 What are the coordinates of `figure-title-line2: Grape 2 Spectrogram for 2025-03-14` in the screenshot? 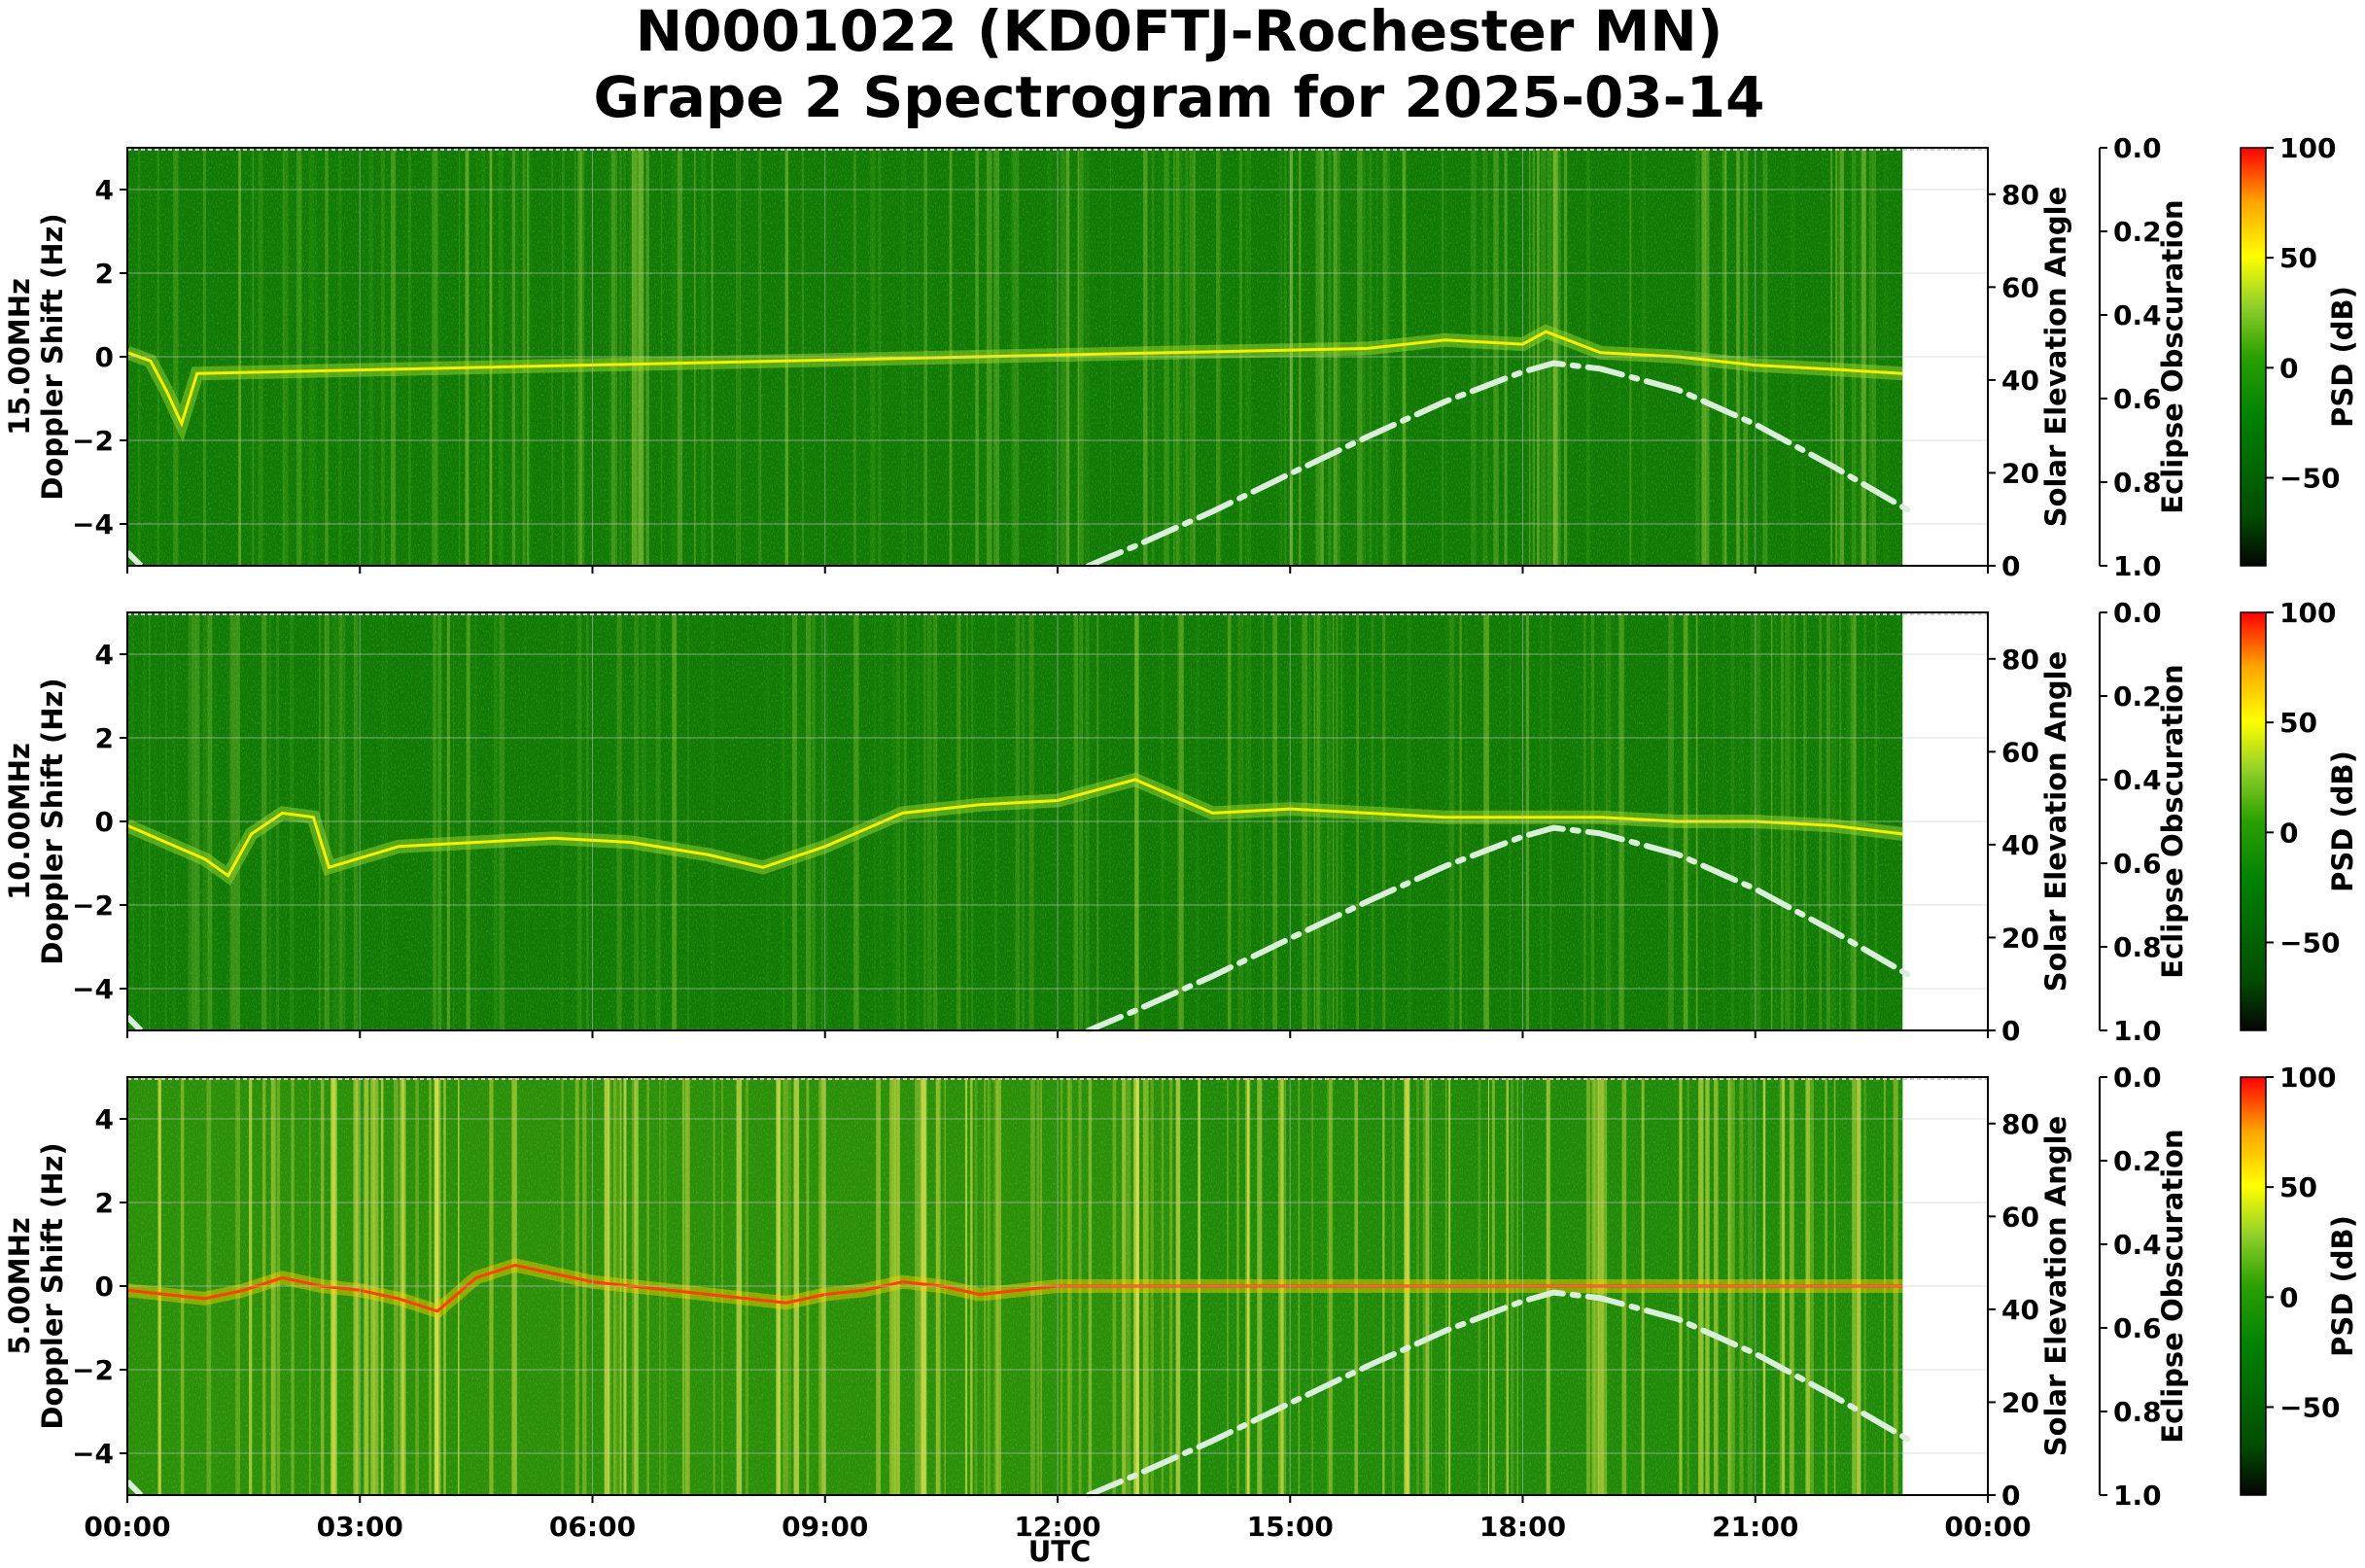 It's located at (1179, 97).